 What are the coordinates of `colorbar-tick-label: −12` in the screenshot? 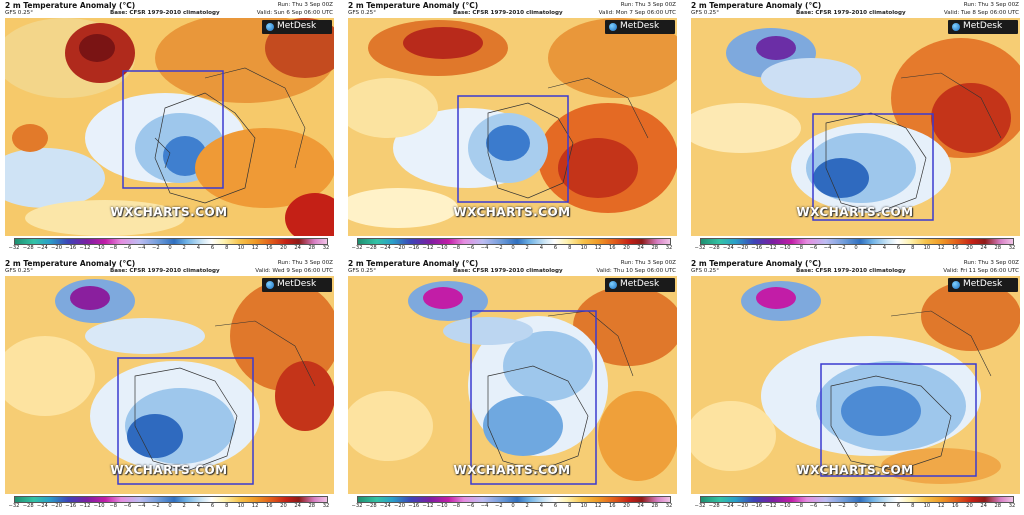 It's located at (428, 506).